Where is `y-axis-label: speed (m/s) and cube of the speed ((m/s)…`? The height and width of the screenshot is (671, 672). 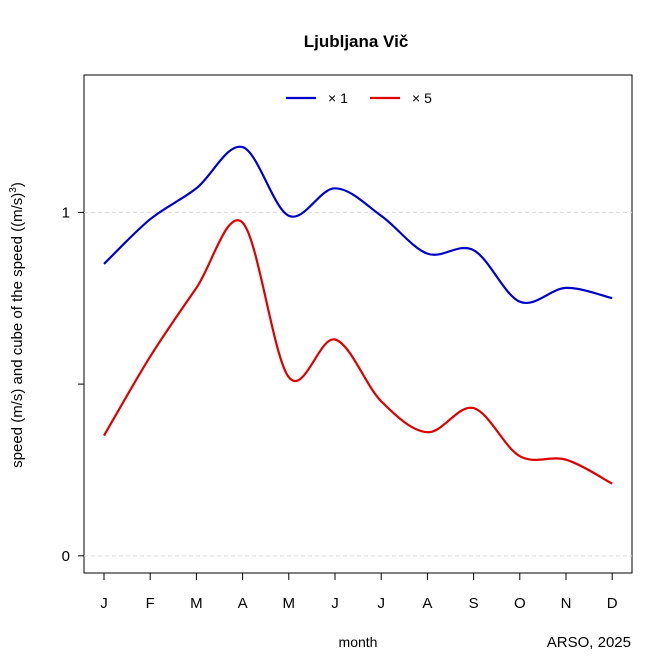 y-axis-label: speed (m/s) and cube of the speed ((m/s)… is located at coordinates (17, 325).